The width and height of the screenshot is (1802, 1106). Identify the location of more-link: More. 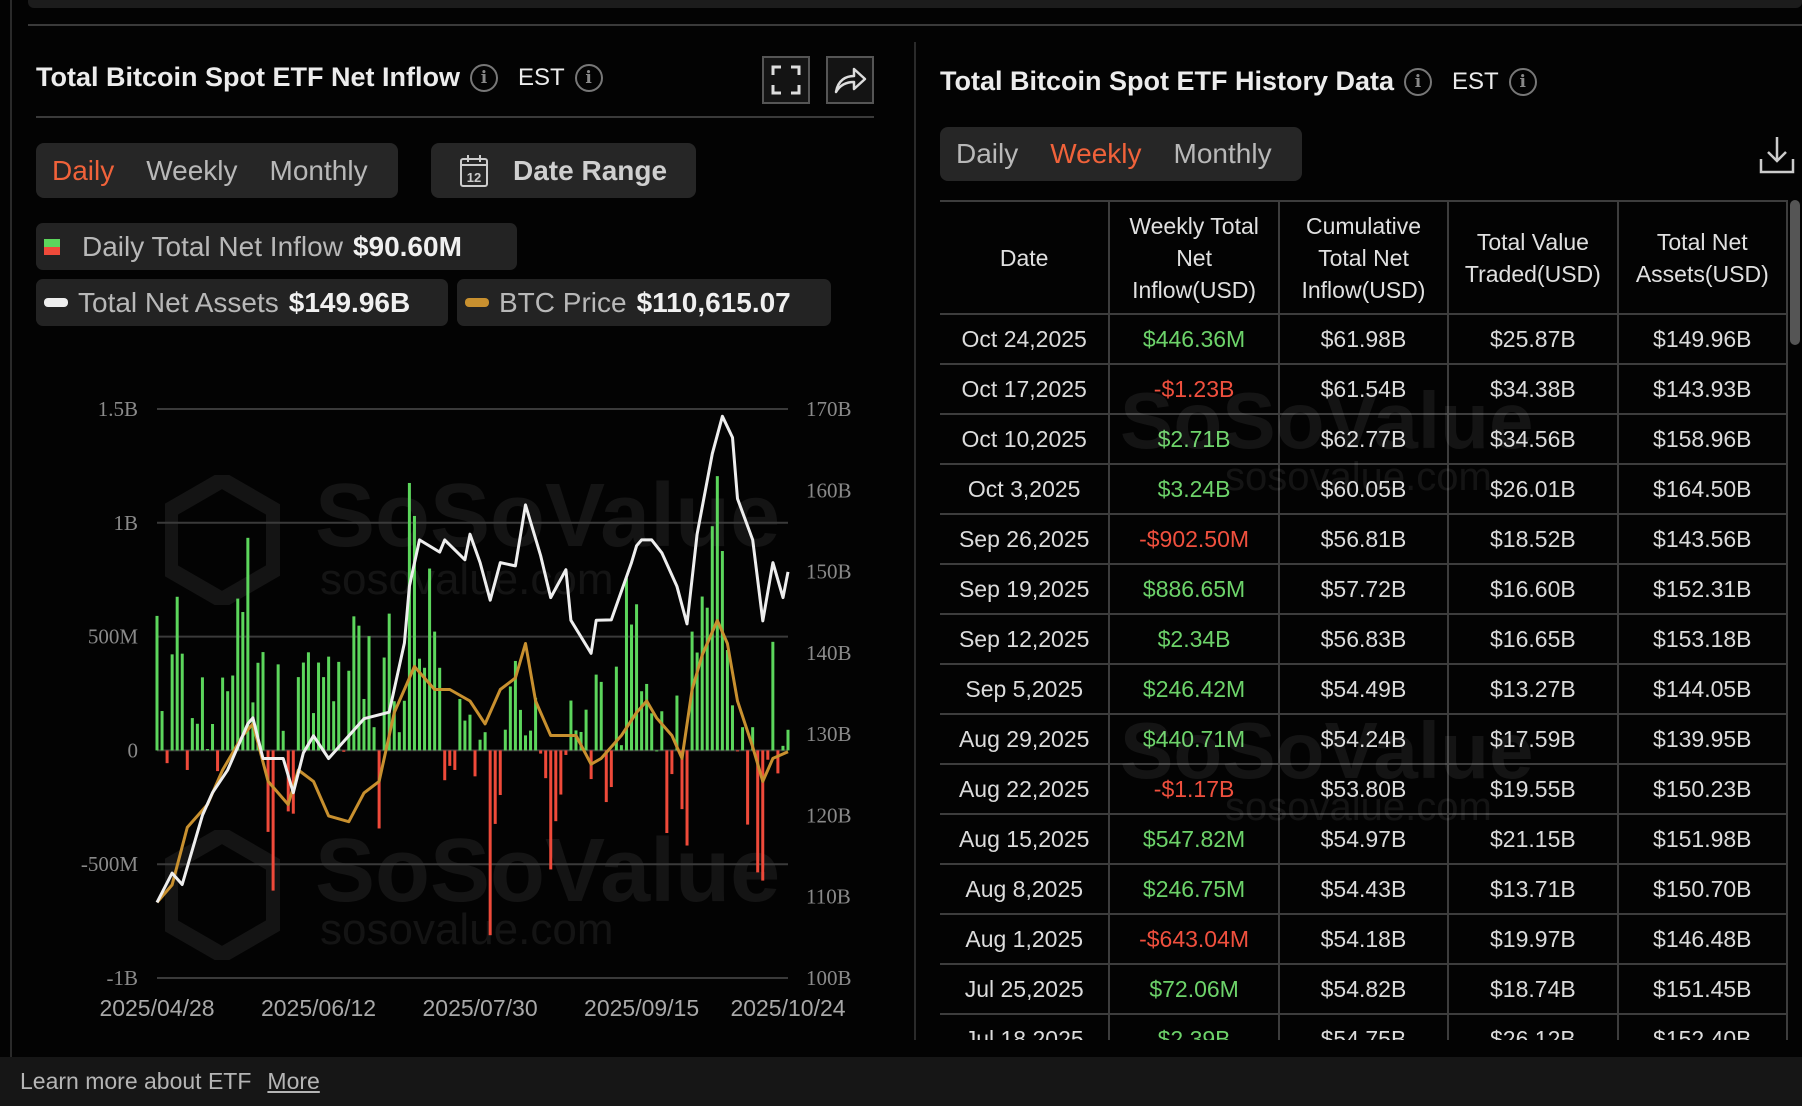
(293, 1081).